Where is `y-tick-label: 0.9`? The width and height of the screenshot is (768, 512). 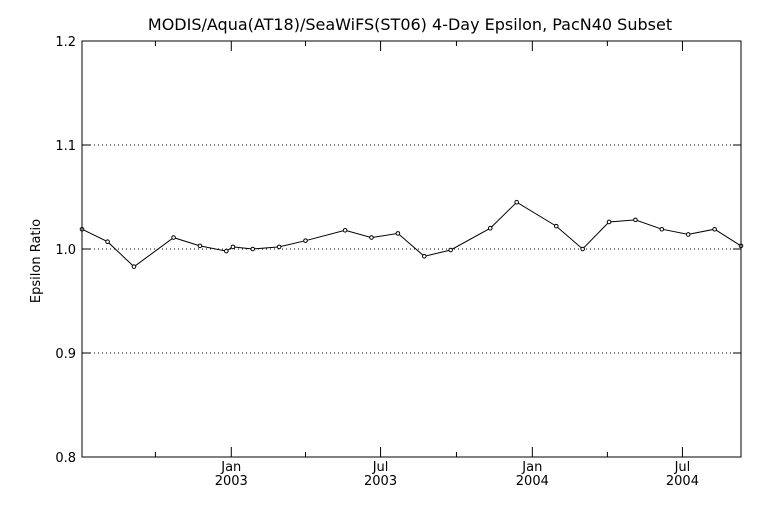 y-tick-label: 0.9 is located at coordinates (65, 354).